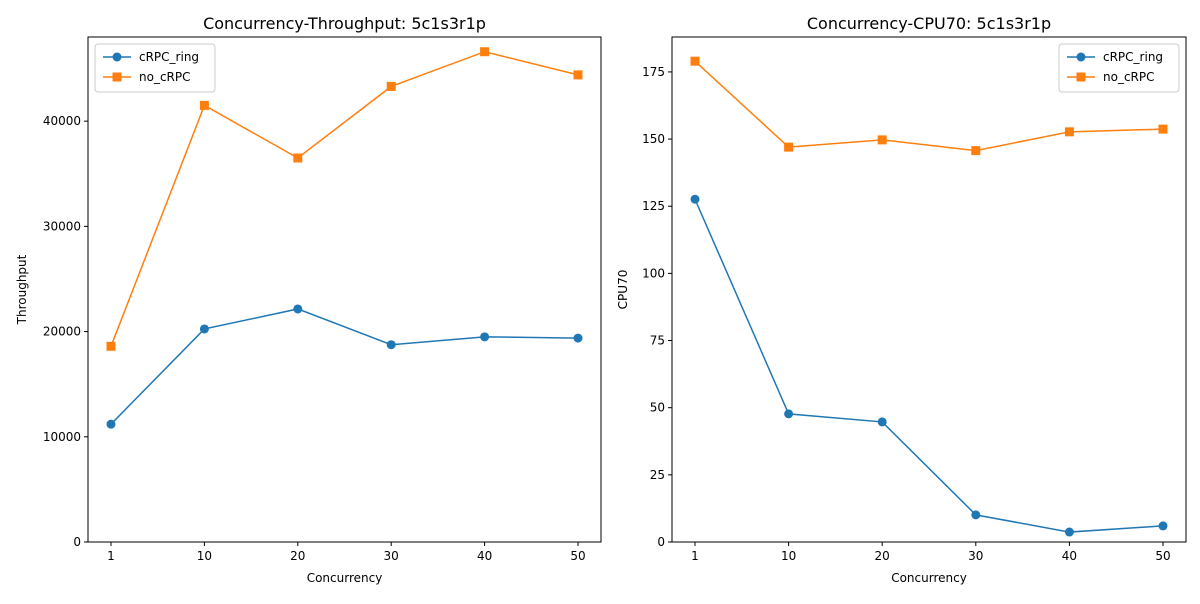  Describe the element at coordinates (344, 23) in the screenshot. I see `chart-title: Concurrency-Throughput: 5c1s3r1p` at that location.